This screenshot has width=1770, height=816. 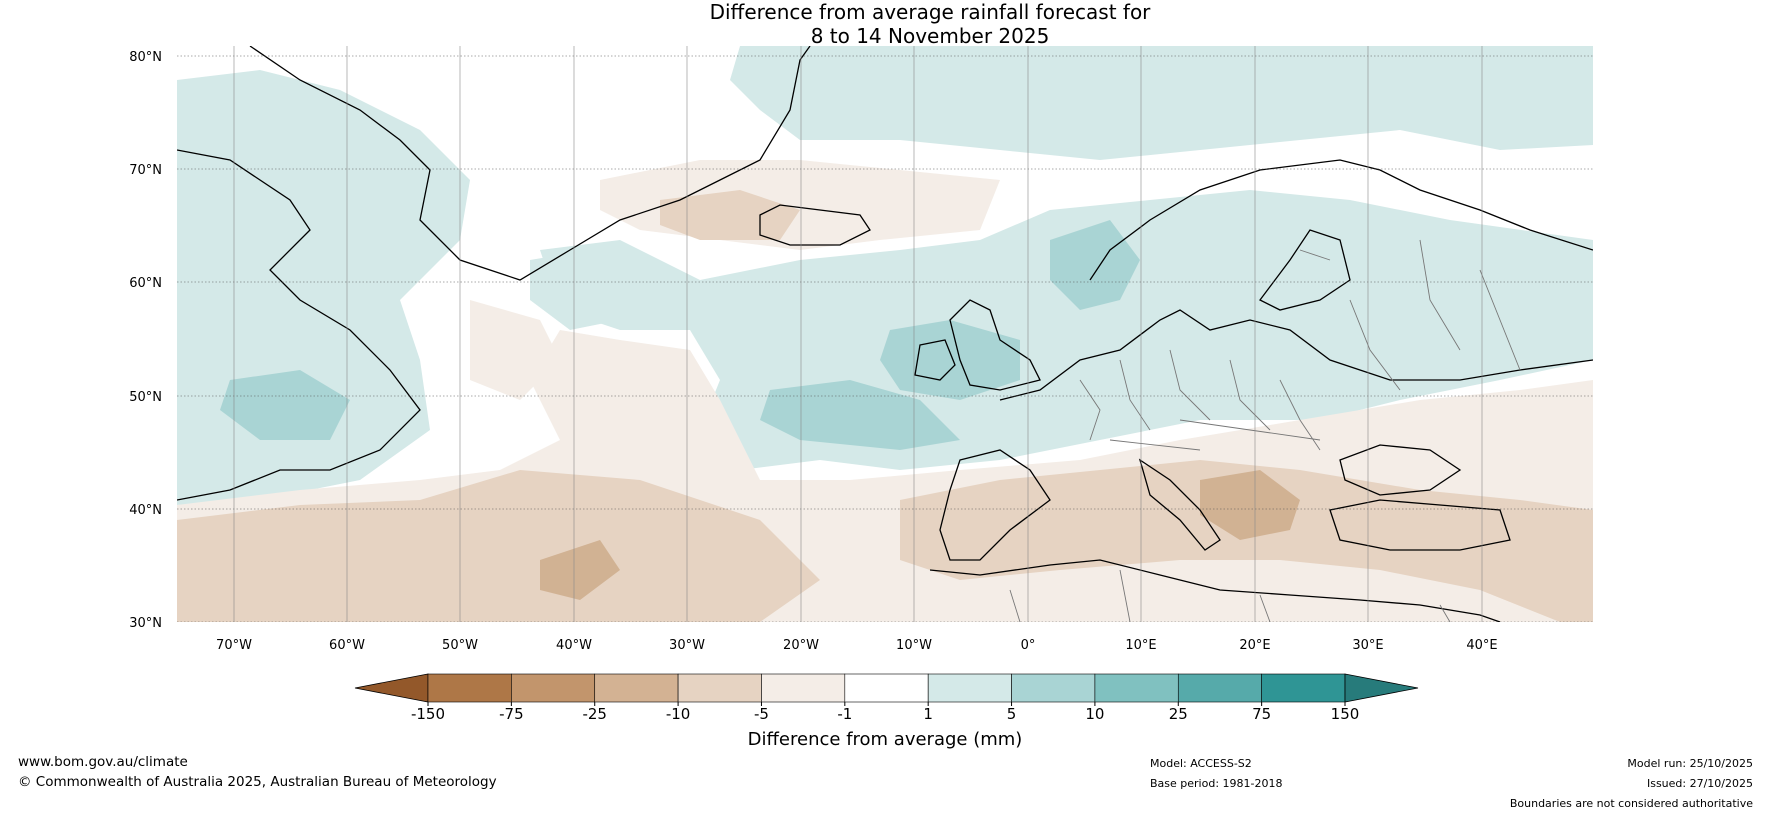 What do you see at coordinates (1305, 270) in the screenshot?
I see `coastline-baltic` at bounding box center [1305, 270].